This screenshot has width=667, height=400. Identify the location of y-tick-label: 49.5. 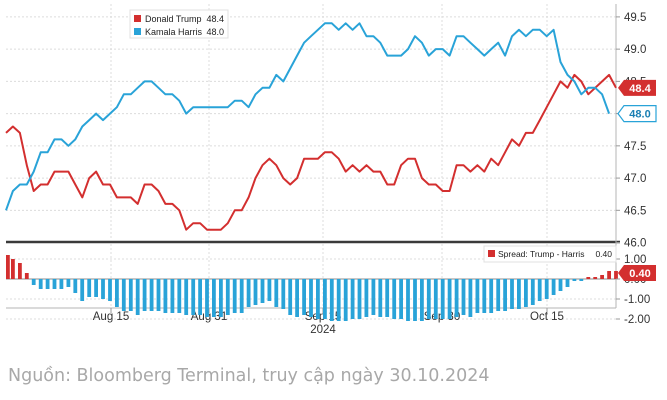
(635, 18).